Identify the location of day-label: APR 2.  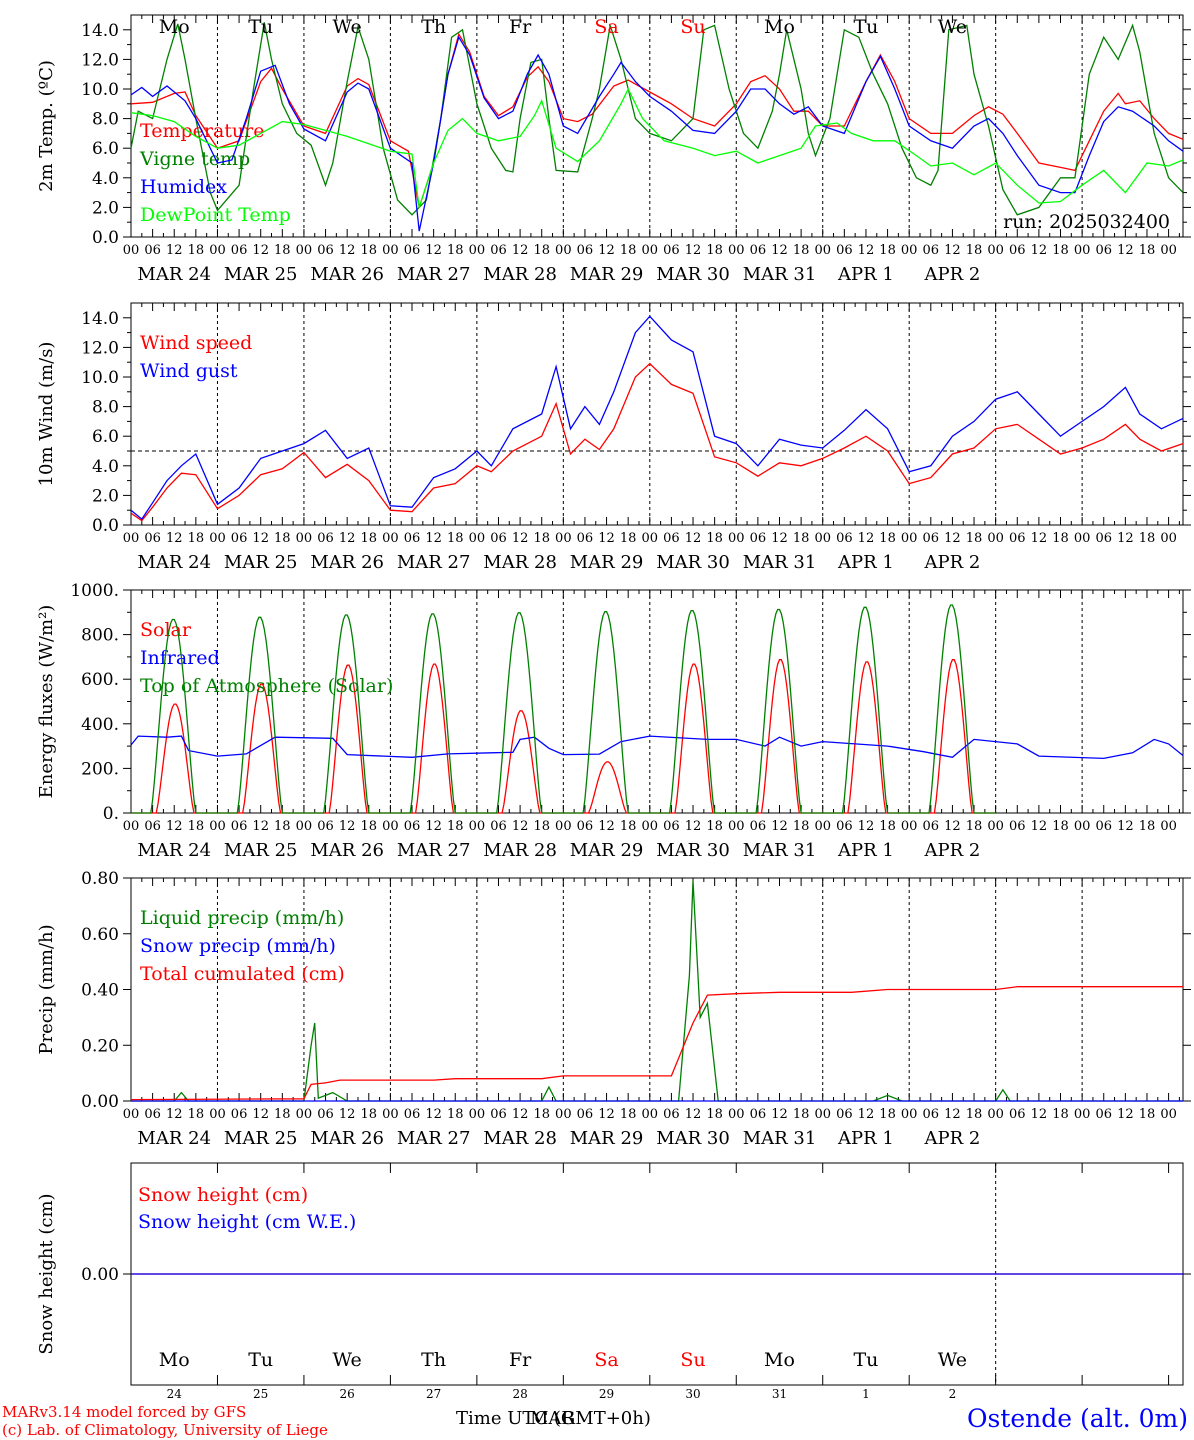
(952, 562).